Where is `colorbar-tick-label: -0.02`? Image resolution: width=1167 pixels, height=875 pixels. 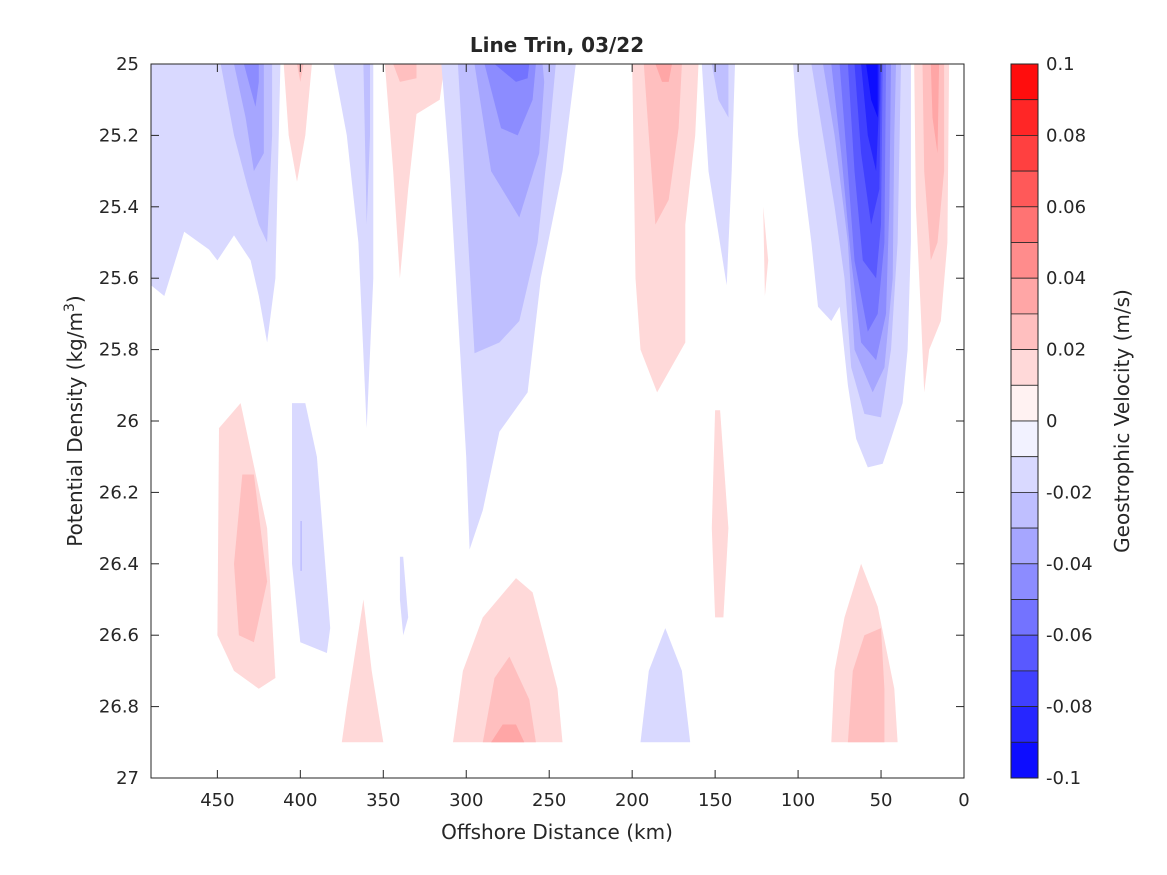 colorbar-tick-label: -0.02 is located at coordinates (1069, 492).